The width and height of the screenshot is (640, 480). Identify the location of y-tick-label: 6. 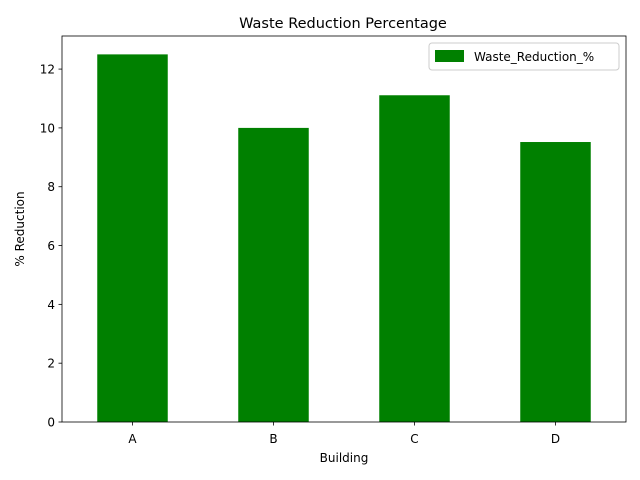
(51, 246).